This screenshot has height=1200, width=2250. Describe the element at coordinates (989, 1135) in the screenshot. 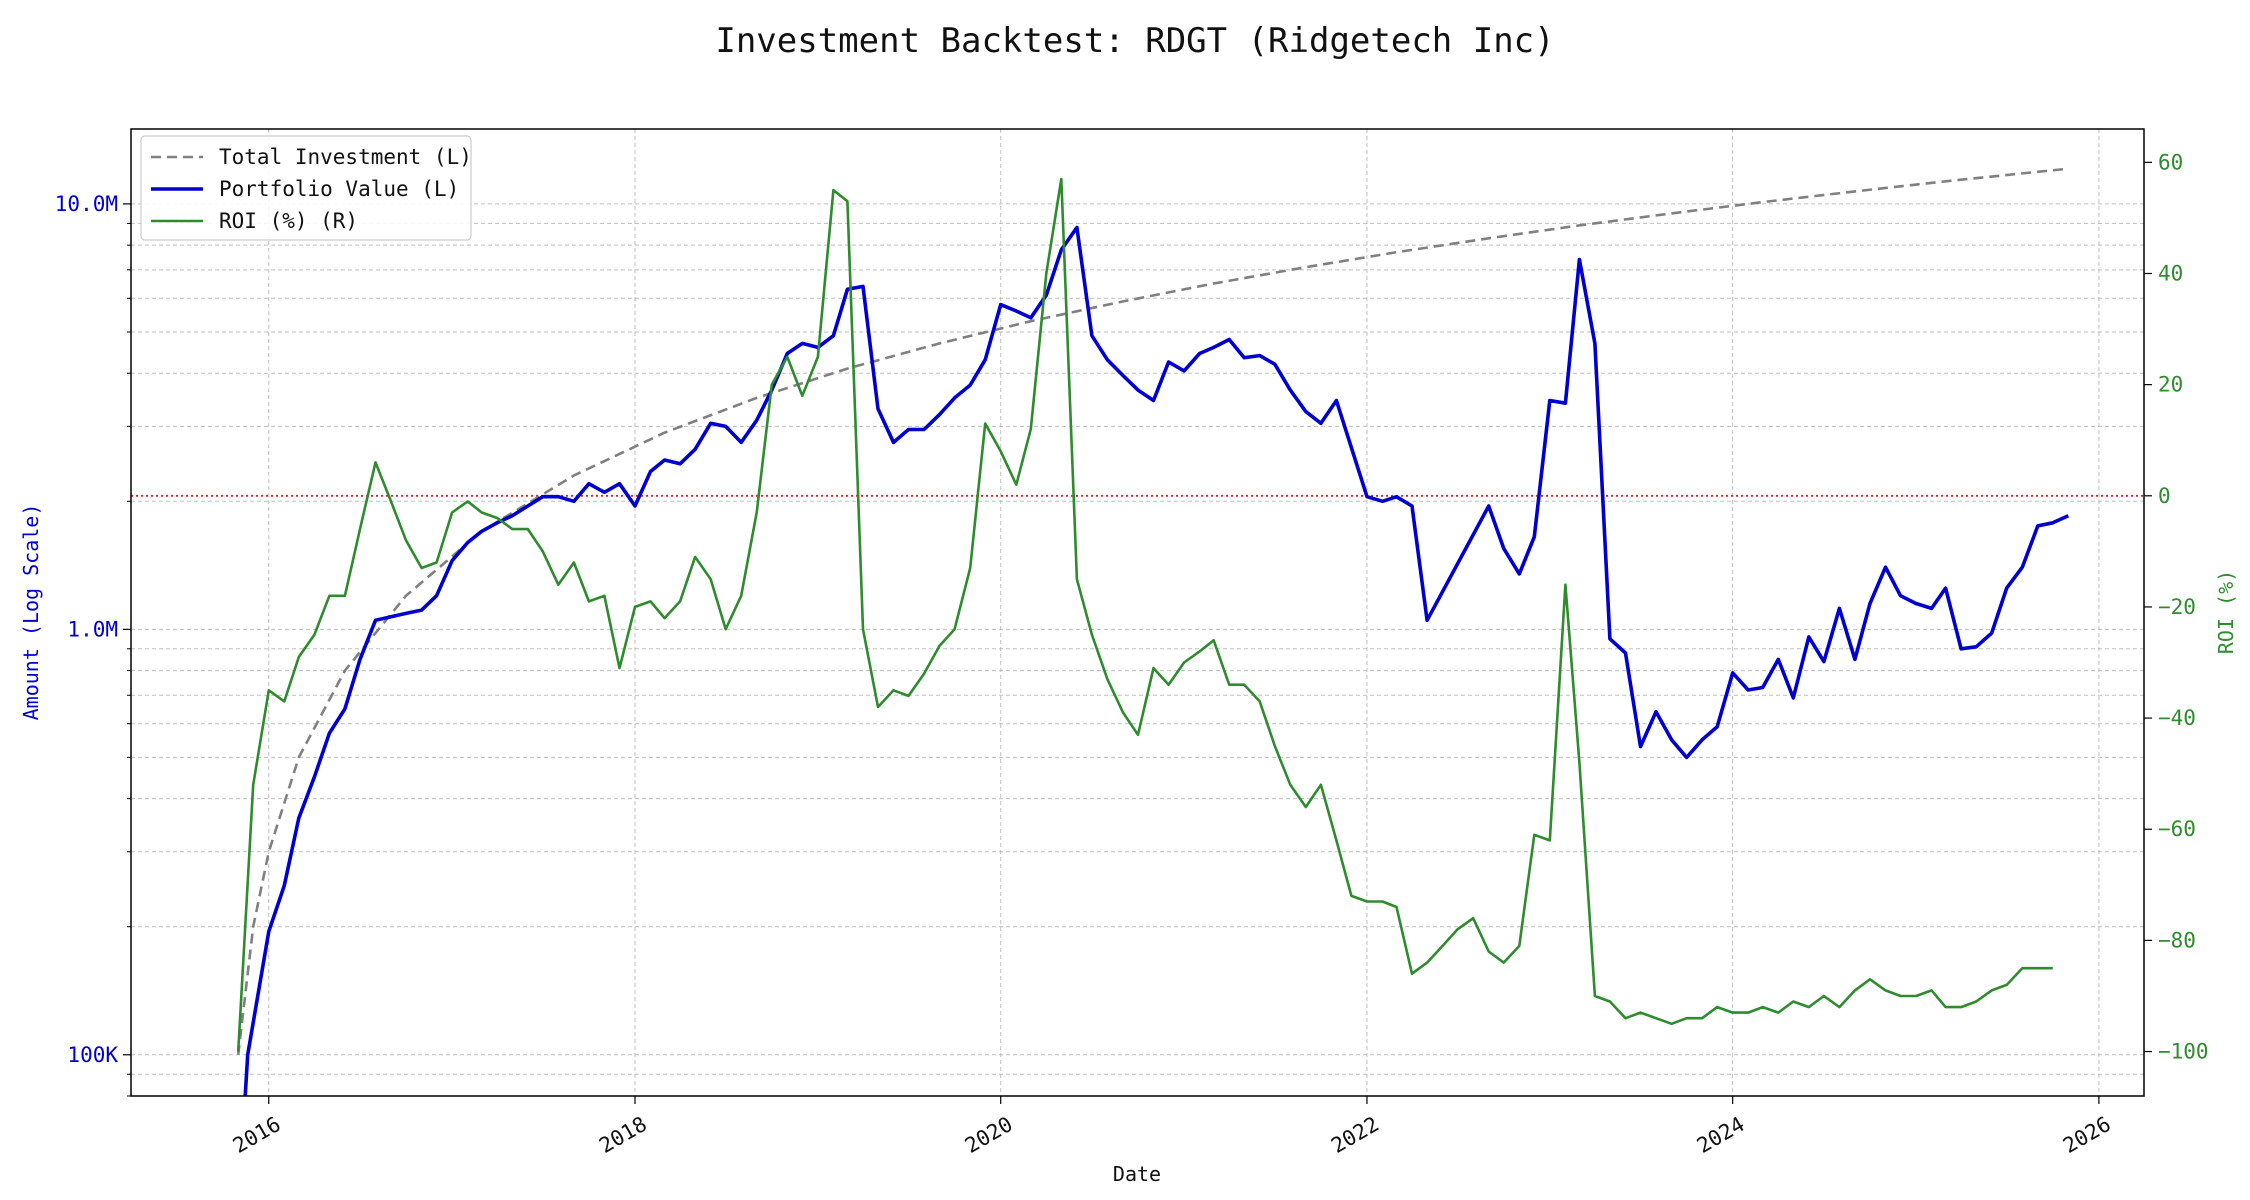

I see `x-tick-label: 2020` at that location.